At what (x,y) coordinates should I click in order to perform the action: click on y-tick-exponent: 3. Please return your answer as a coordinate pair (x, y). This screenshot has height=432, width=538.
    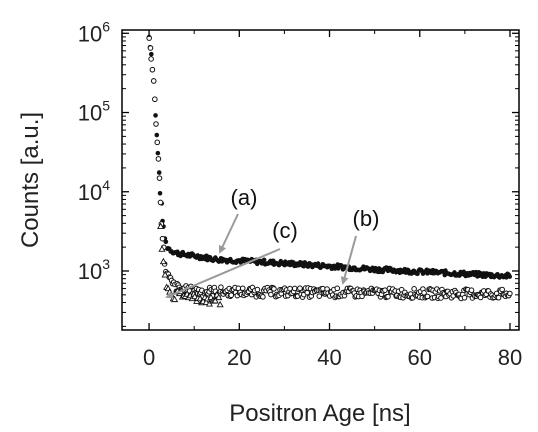
    Looking at the image, I should click on (106, 264).